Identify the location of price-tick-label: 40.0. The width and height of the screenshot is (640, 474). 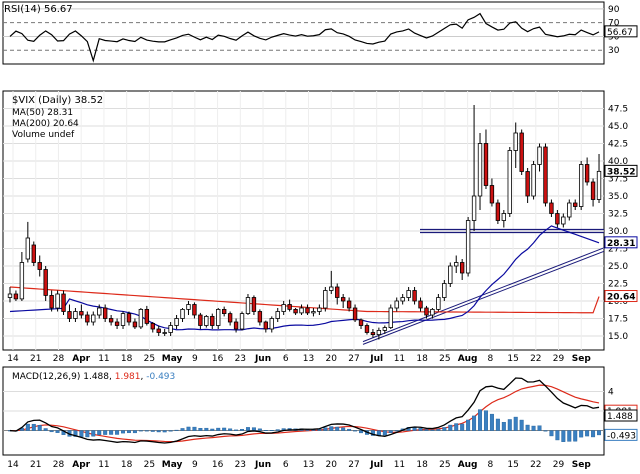
(618, 162).